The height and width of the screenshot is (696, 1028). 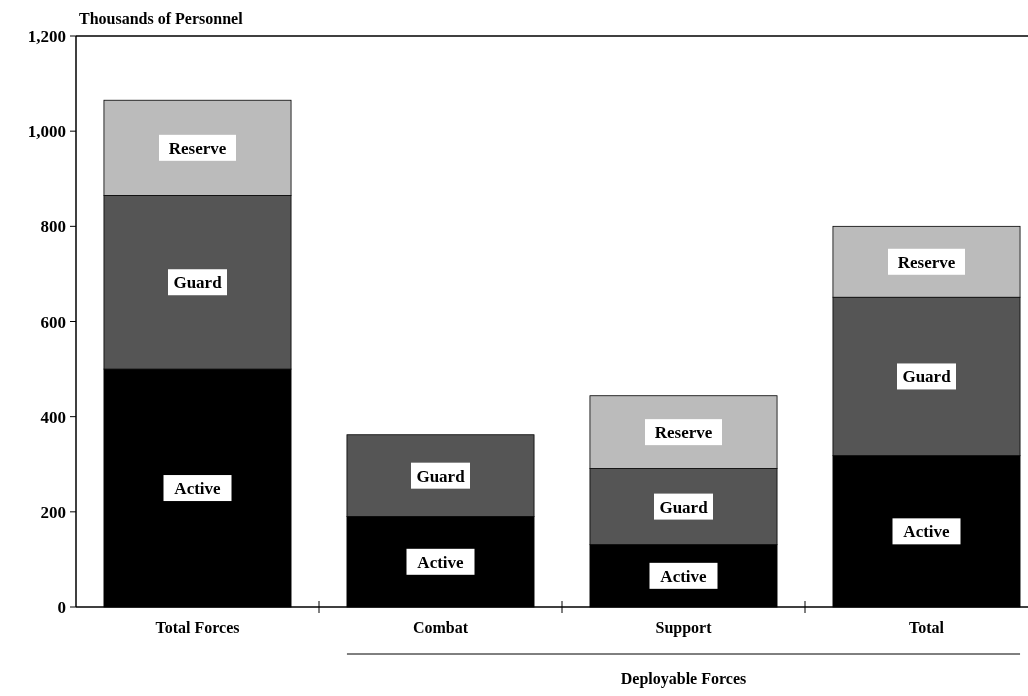 What do you see at coordinates (684, 507) in the screenshot?
I see `series-label: Guard` at bounding box center [684, 507].